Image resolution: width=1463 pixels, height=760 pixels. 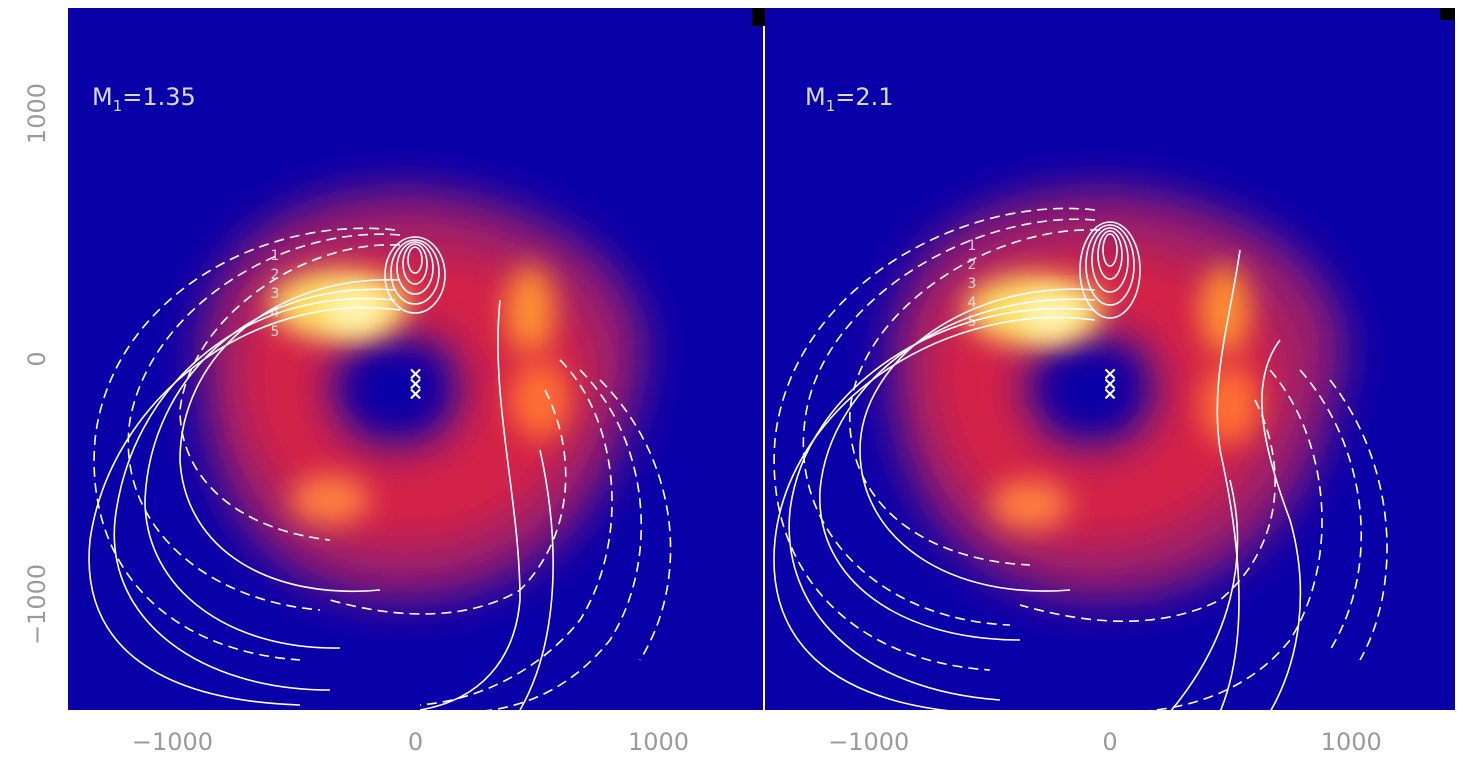 What do you see at coordinates (159, 97) in the screenshot?
I see `panel-left-label-value: =1.35` at bounding box center [159, 97].